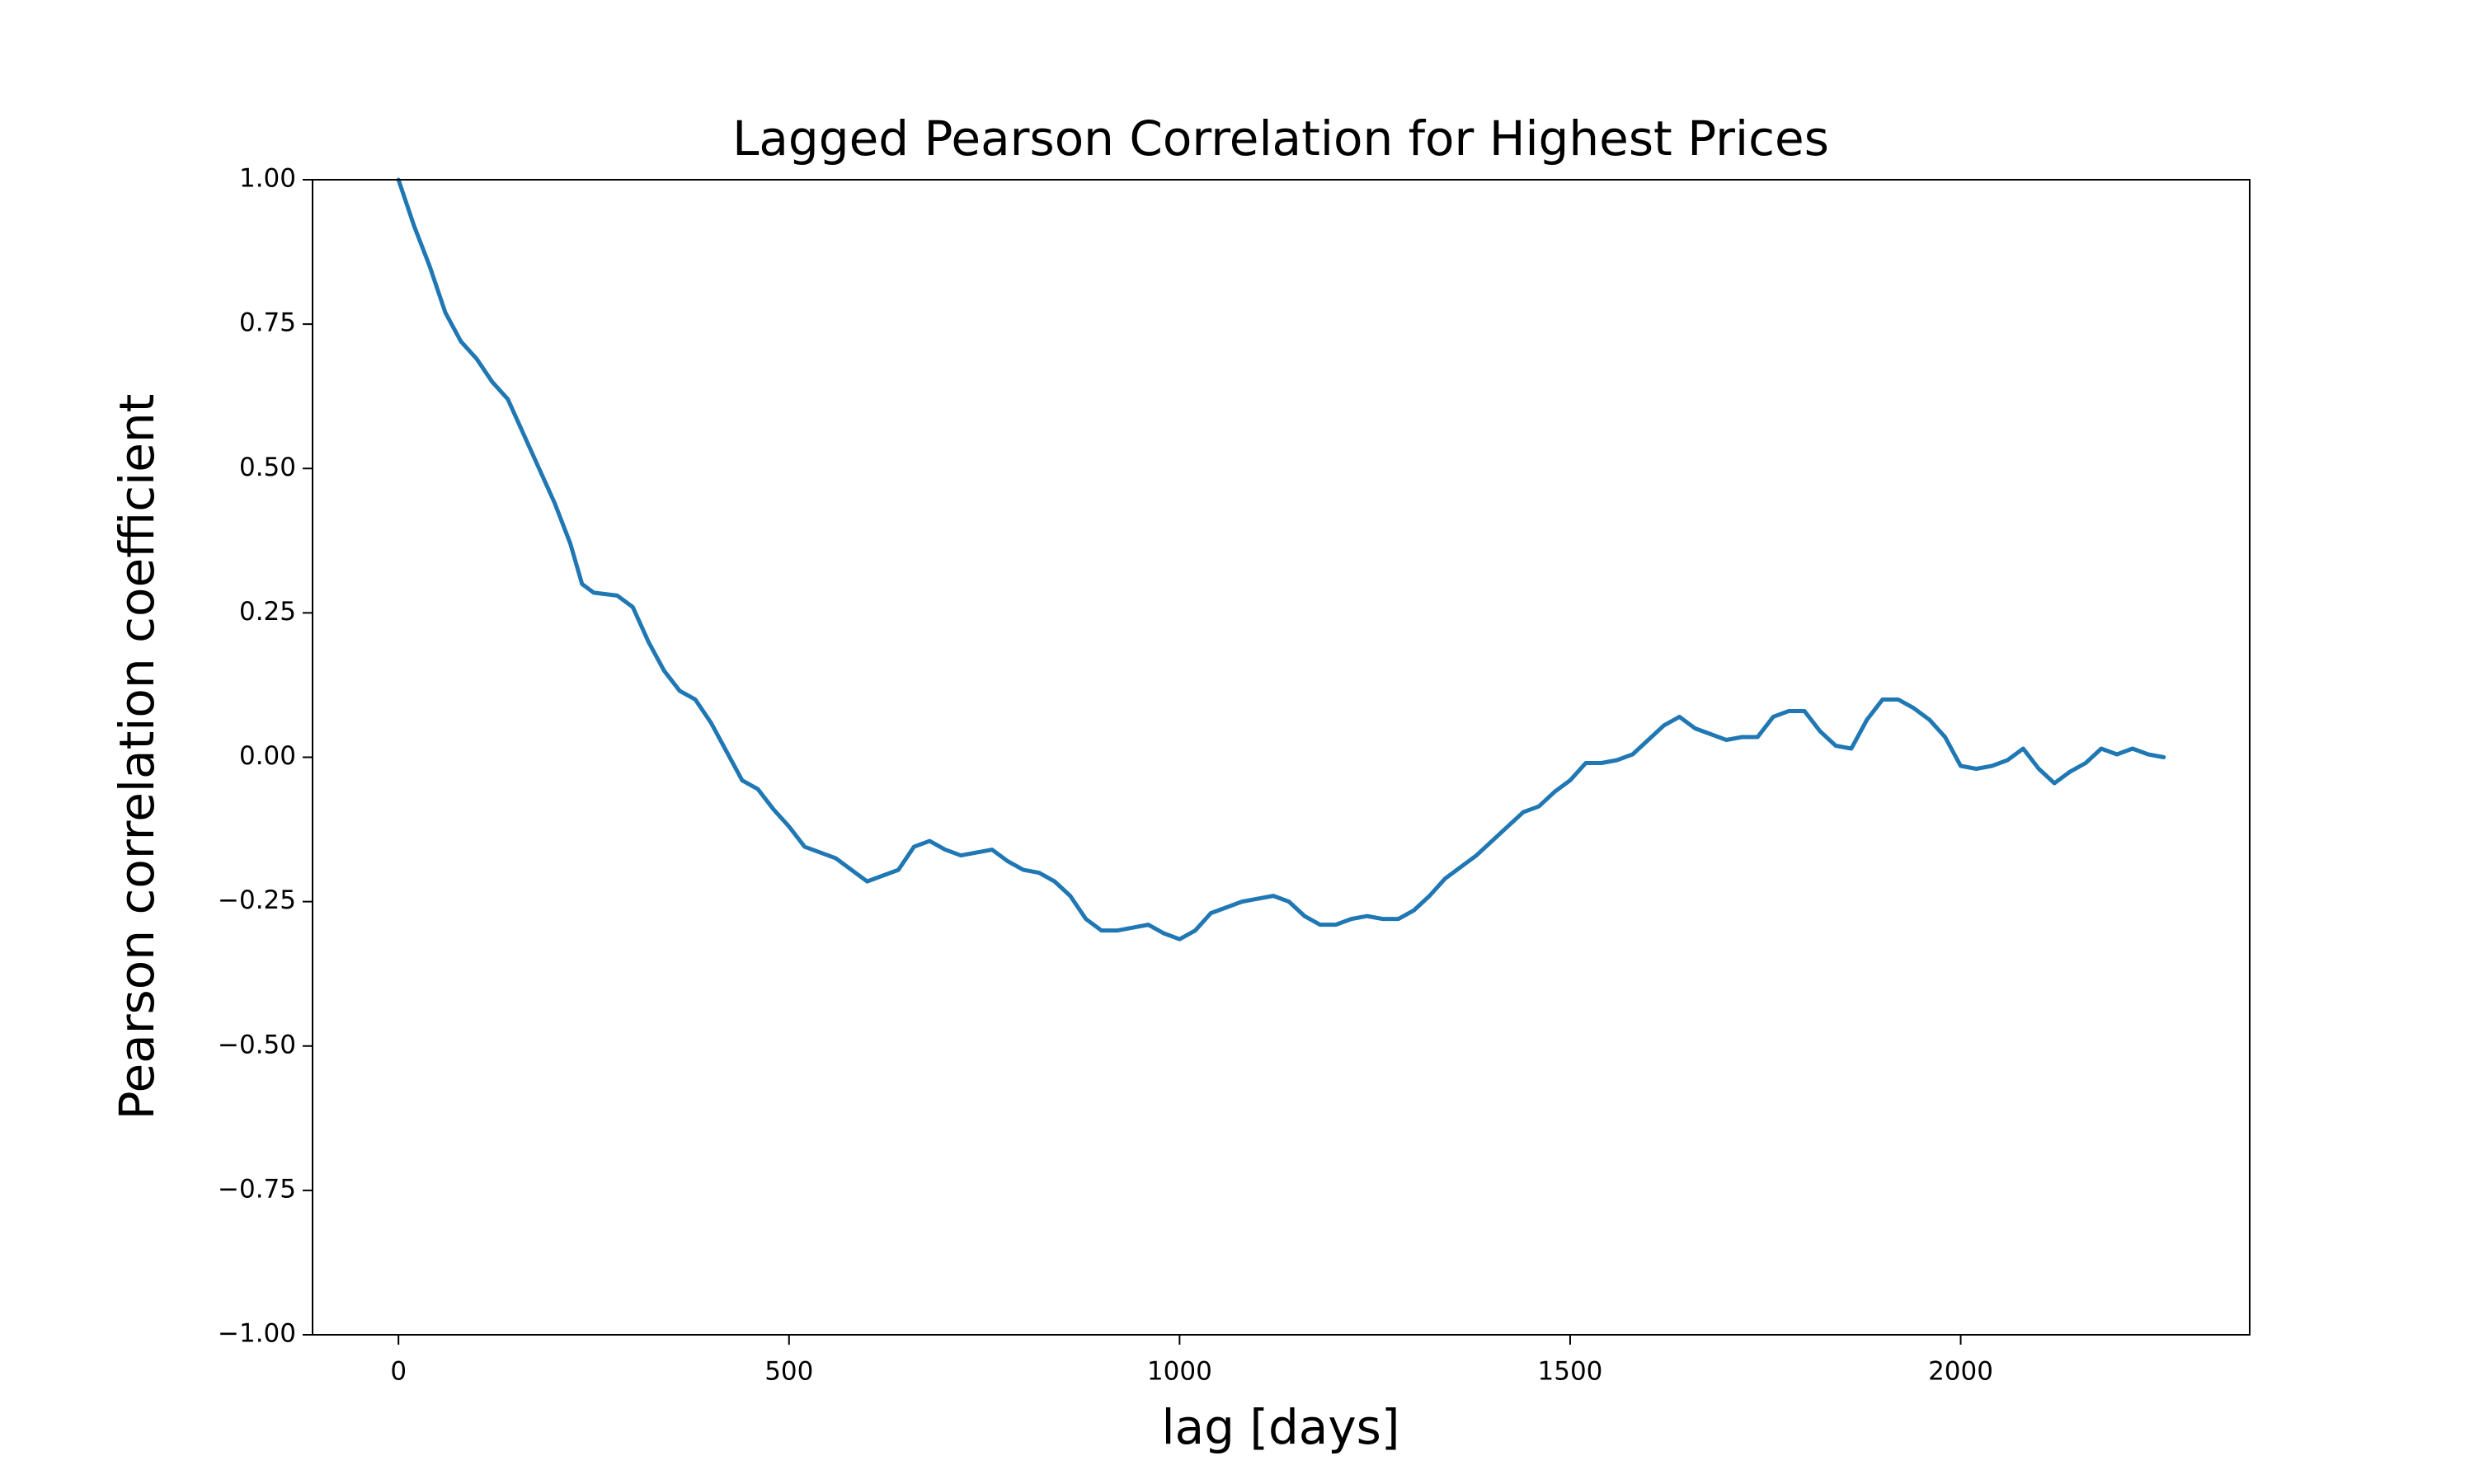 Image resolution: width=2474 pixels, height=1484 pixels. I want to click on y-tick-label: −1.00, so click(257, 1334).